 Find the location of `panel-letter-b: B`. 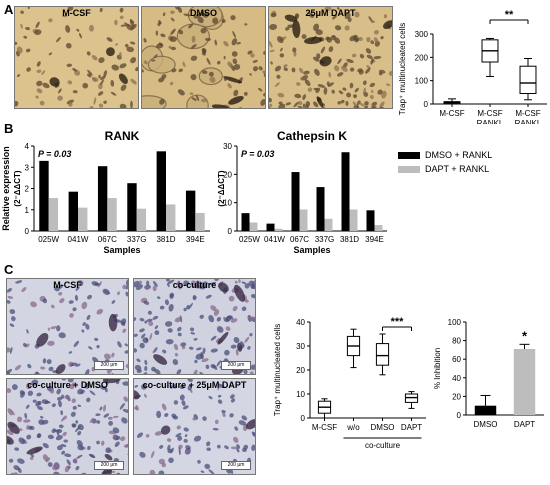

panel-letter-b: B is located at coordinates (9, 128).